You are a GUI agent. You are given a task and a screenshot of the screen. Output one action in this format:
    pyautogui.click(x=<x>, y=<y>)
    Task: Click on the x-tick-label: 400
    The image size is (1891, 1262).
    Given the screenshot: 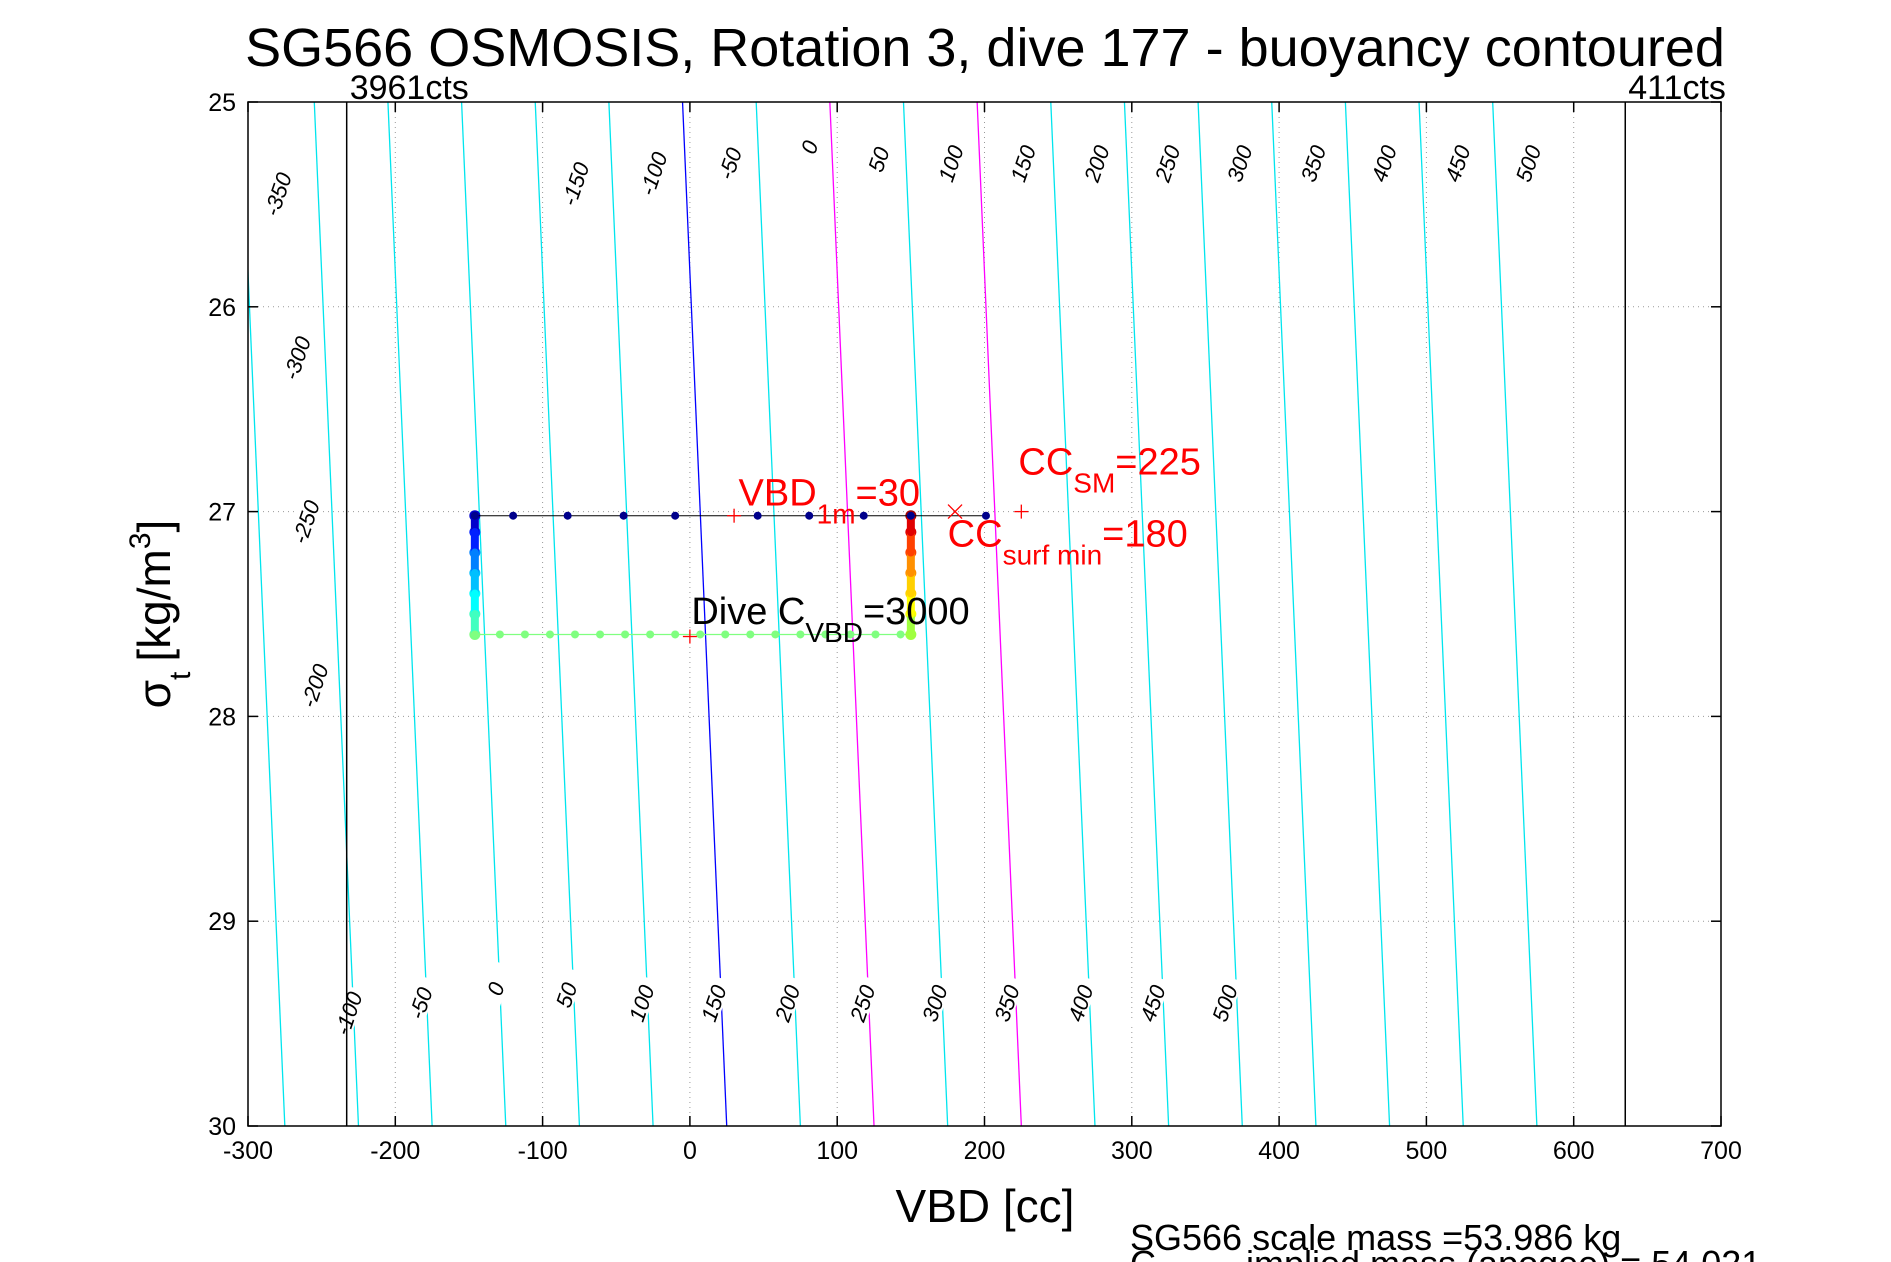 What is the action you would take?
    pyautogui.click(x=1279, y=1151)
    